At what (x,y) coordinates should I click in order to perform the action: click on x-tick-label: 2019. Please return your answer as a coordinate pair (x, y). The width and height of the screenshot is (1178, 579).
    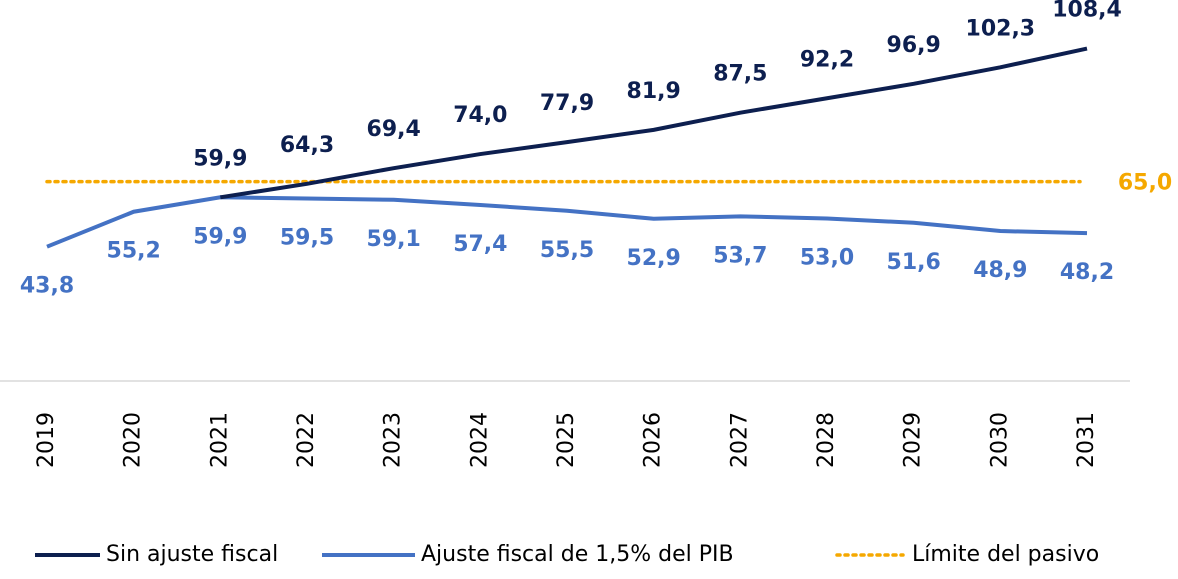
    Looking at the image, I should click on (46, 440).